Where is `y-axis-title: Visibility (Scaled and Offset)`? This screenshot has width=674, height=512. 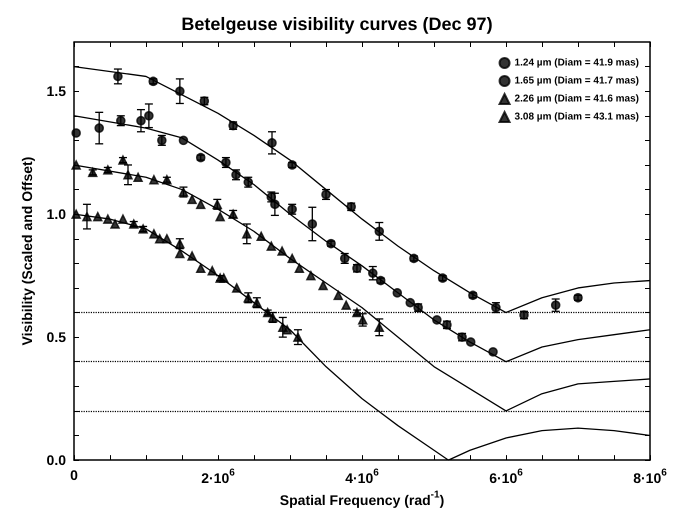 y-axis-title: Visibility (Scaled and Offset) is located at coordinates (27, 251).